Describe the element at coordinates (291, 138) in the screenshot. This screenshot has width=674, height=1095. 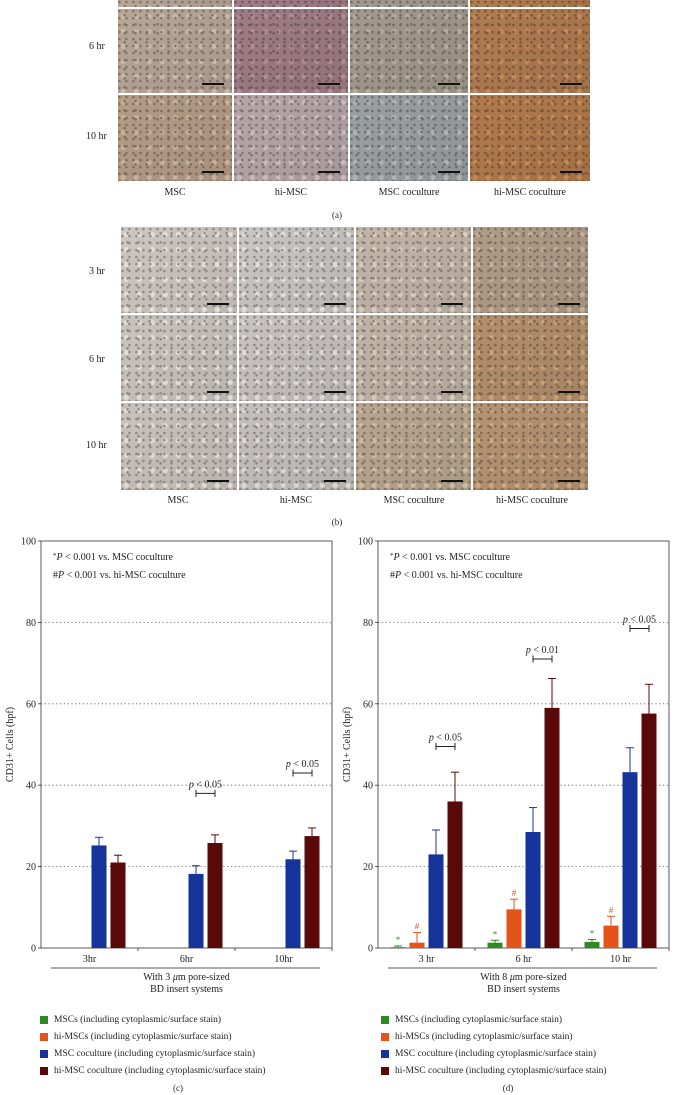
I see `micrograph-a-r2-c2` at that location.